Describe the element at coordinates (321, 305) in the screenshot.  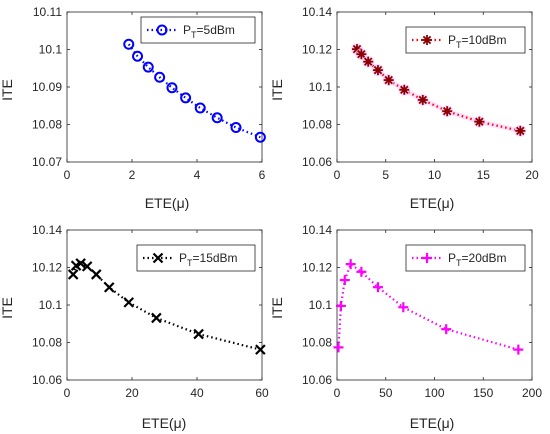
I see `y-tick-label-4-2: 10.1` at that location.